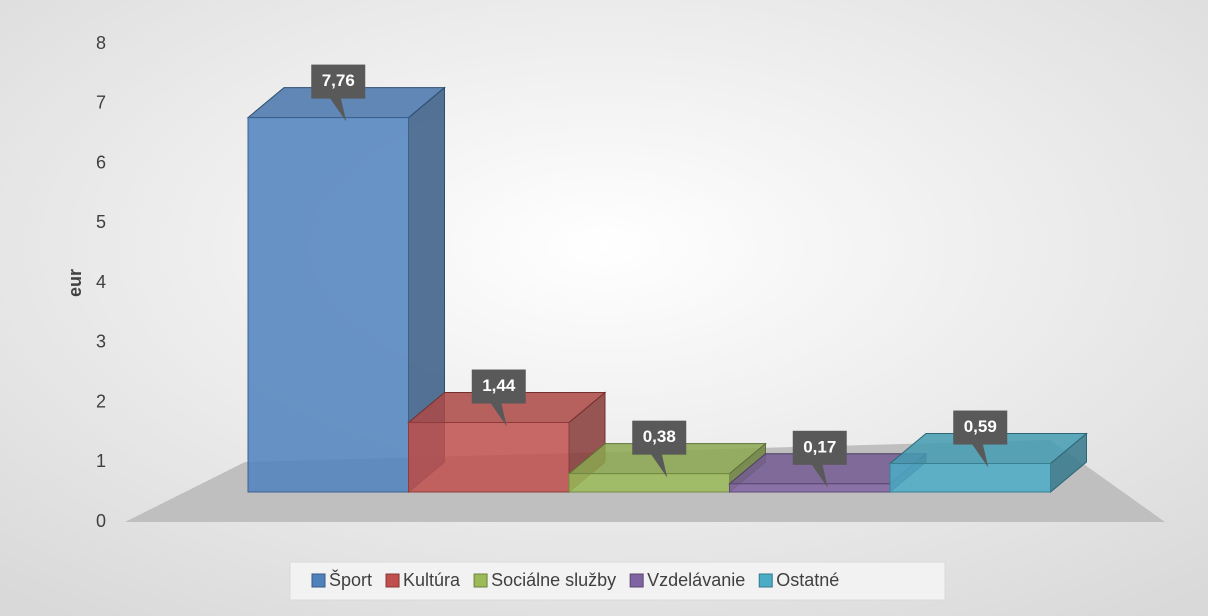  I want to click on legend-label: Sociálne služby, so click(553, 580).